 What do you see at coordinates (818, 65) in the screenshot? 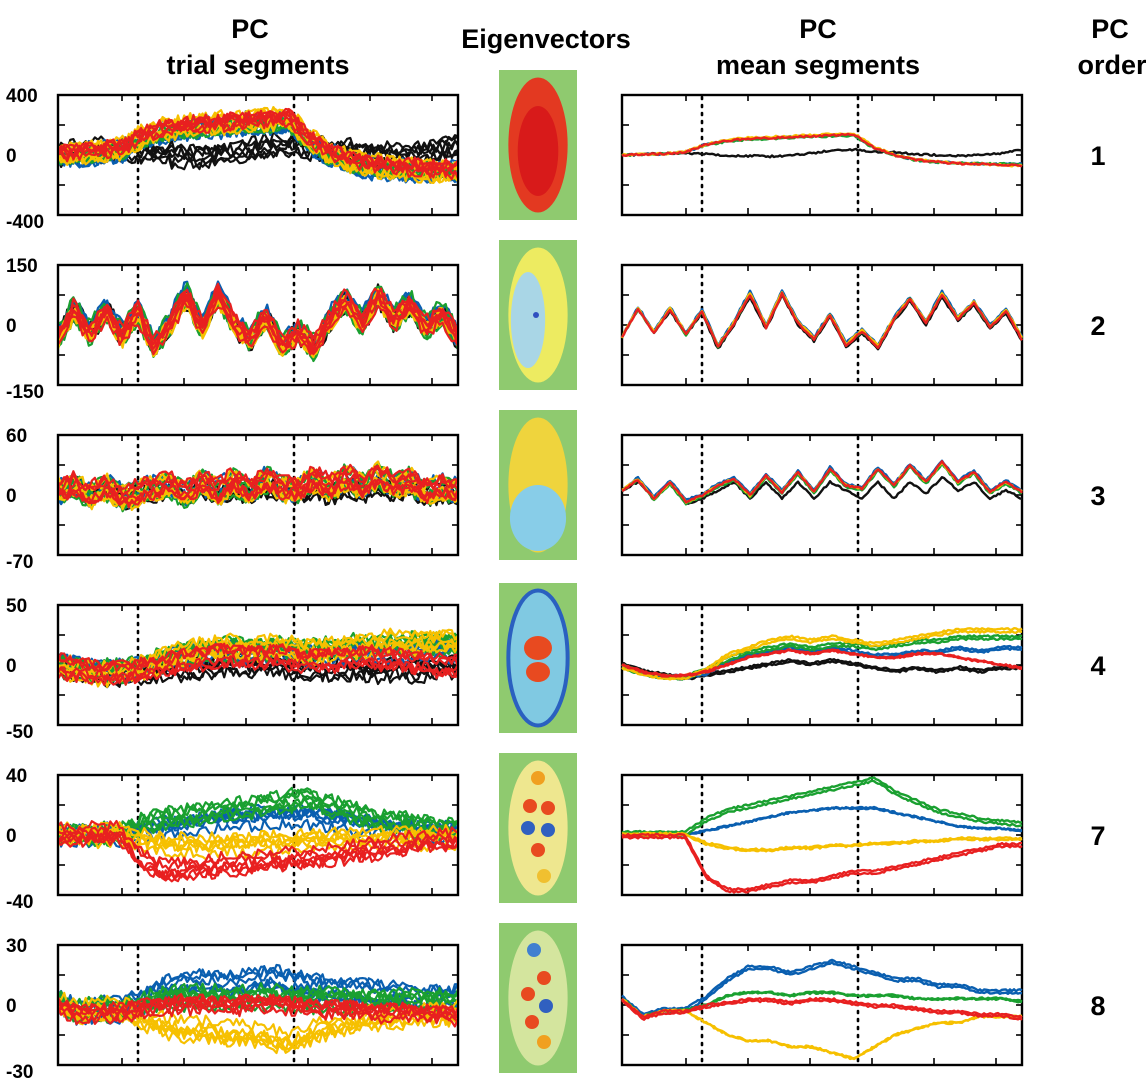
I see `mean-header-line2: mean segments` at bounding box center [818, 65].